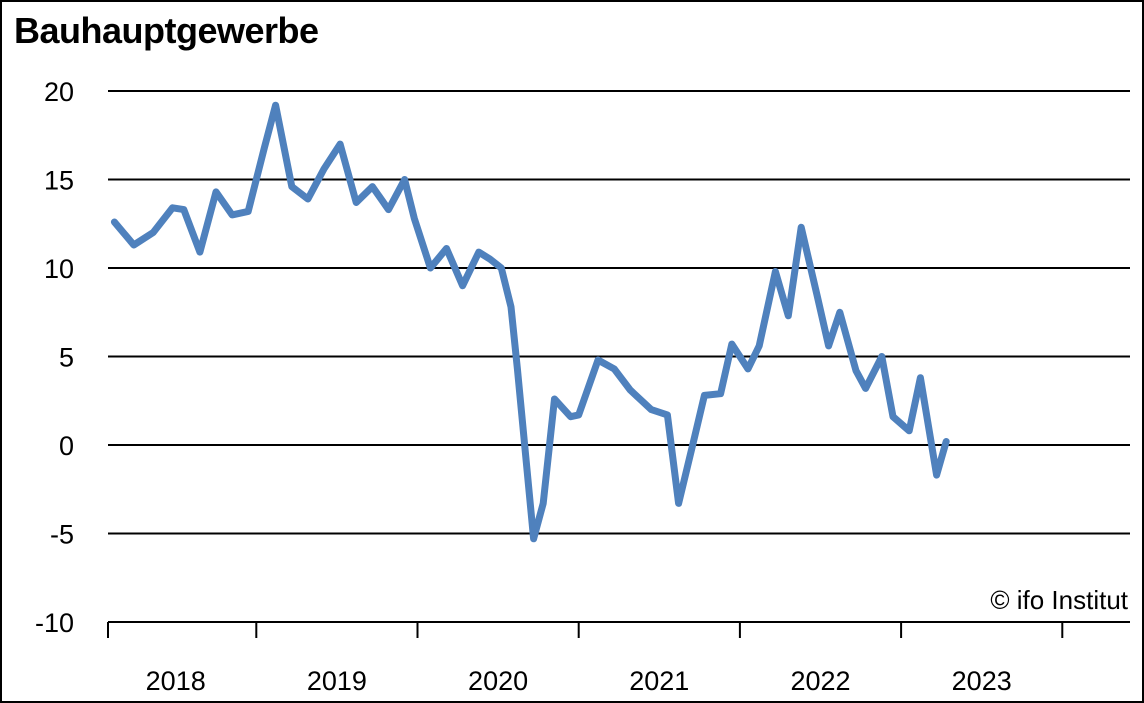 This screenshot has height=703, width=1144. Describe the element at coordinates (166, 30) in the screenshot. I see `chart-title: Bauhauptgewerbe` at that location.